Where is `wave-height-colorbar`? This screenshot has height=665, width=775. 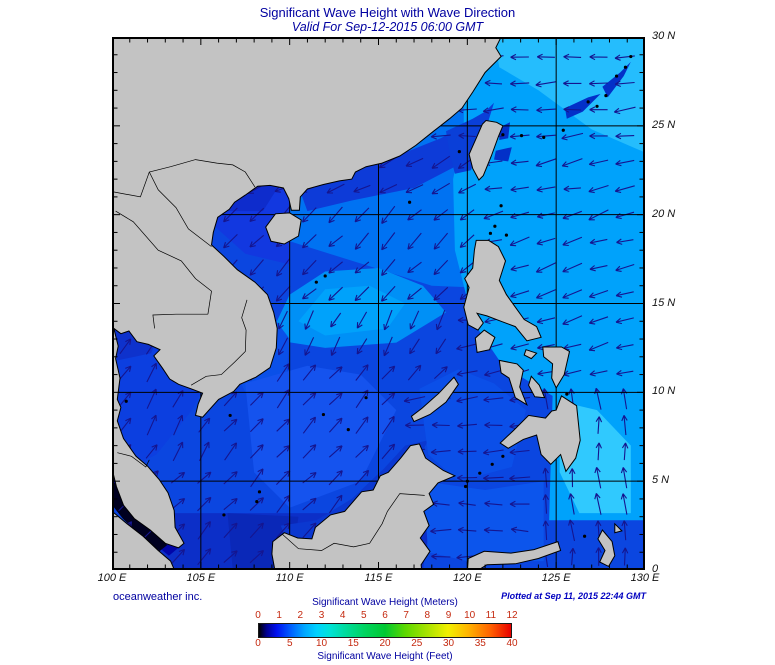 wave-height-colorbar is located at coordinates (385, 630).